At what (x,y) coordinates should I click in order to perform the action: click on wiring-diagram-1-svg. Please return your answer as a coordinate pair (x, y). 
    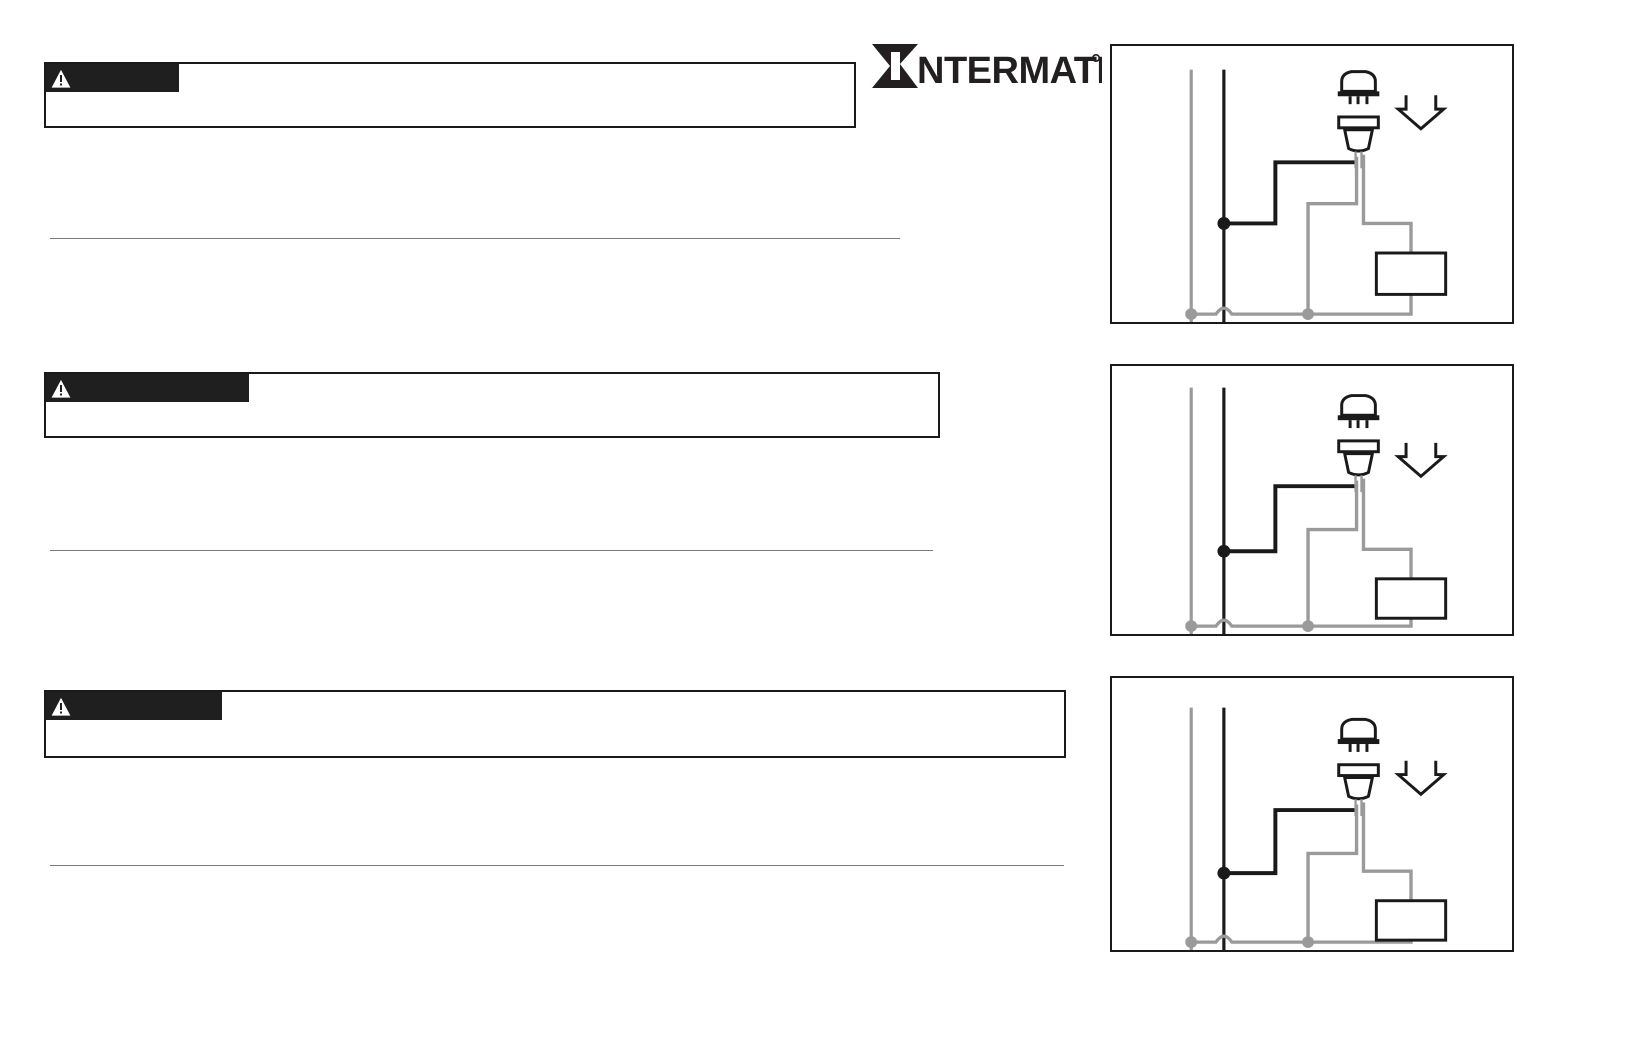
    Looking at the image, I should click on (1316, 195).